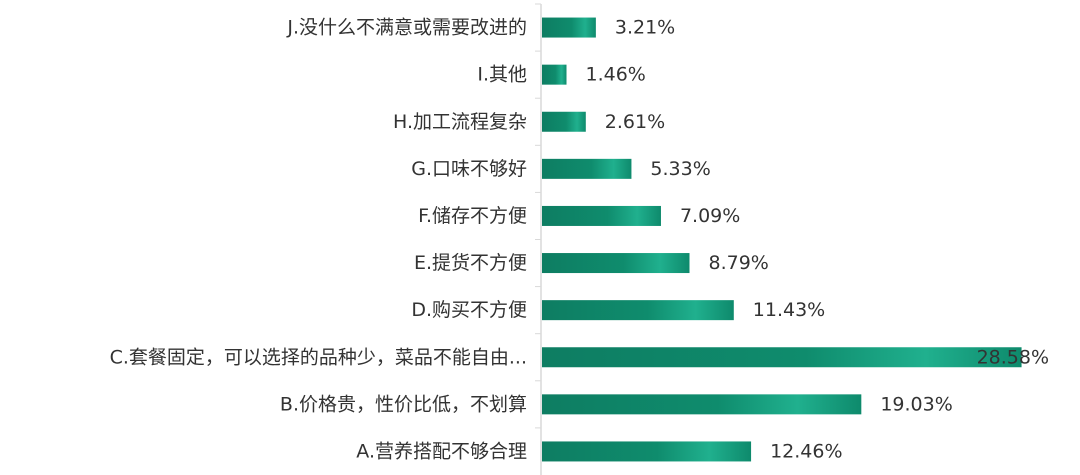 This screenshot has height=475, width=1080. What do you see at coordinates (460, 122) in the screenshot?
I see `category-label: H.加工流程复杂` at bounding box center [460, 122].